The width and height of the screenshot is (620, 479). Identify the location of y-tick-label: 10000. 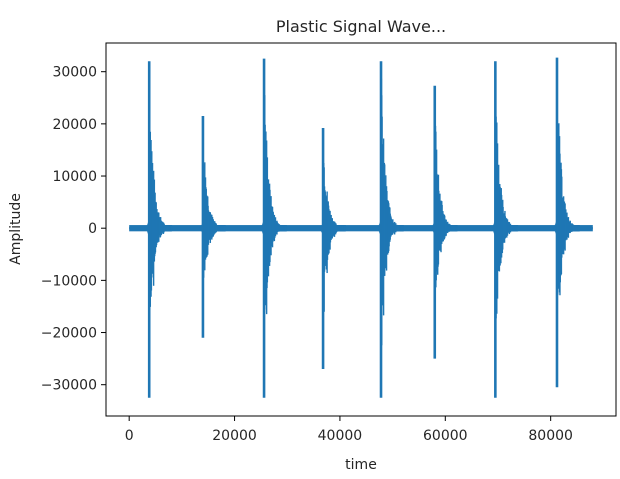
(74, 177).